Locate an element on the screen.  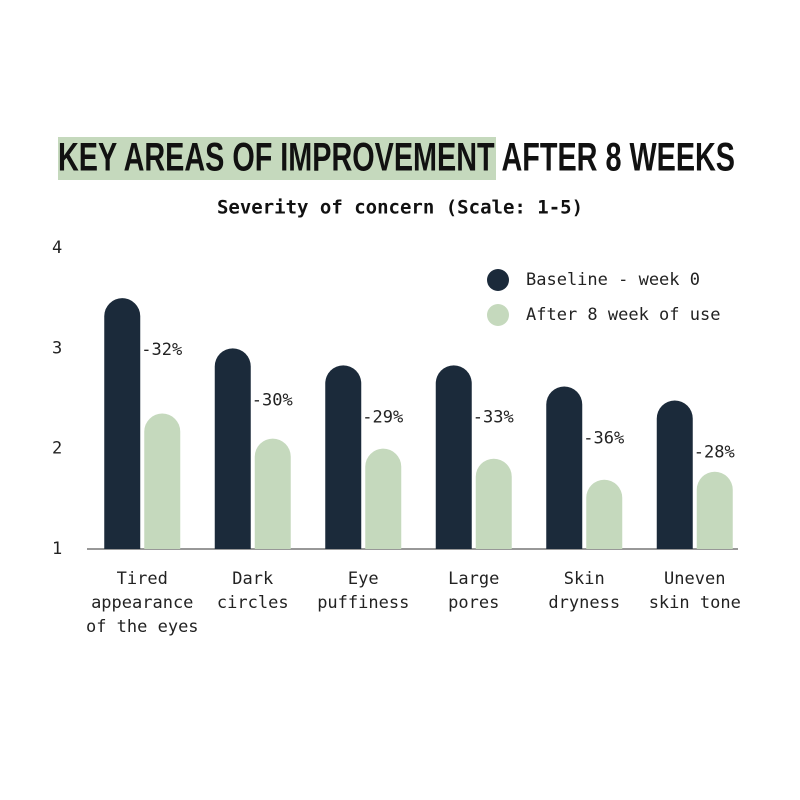
y-tick-label: 4 is located at coordinates (57, 248).